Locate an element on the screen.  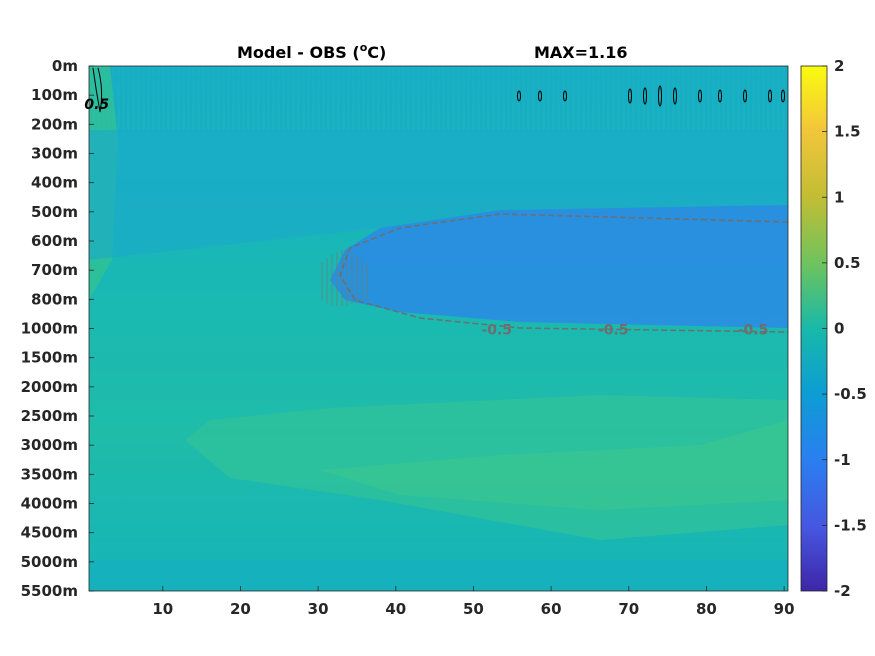
colorbar-tick-label: -2 is located at coordinates (842, 591).